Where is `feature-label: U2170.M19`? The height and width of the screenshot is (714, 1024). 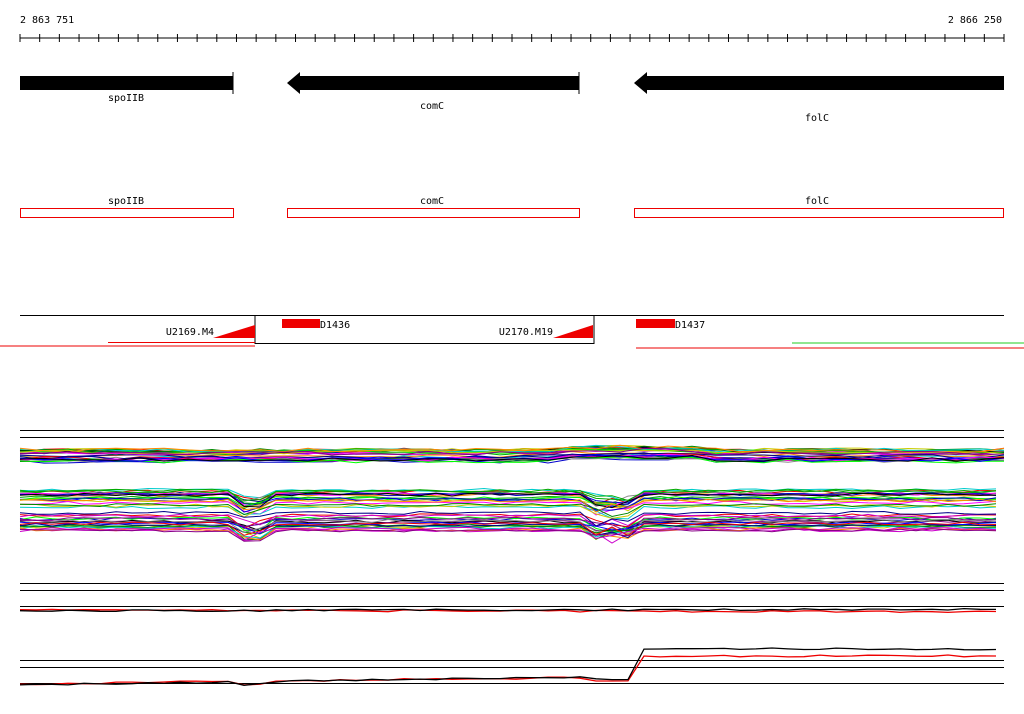
feature-label: U2170.M19 is located at coordinates (526, 332).